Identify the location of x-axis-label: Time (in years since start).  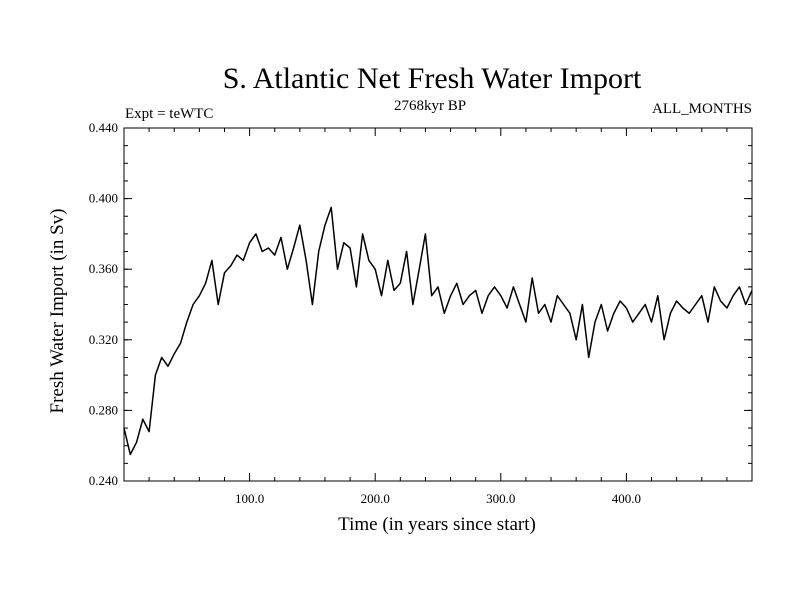
(437, 524).